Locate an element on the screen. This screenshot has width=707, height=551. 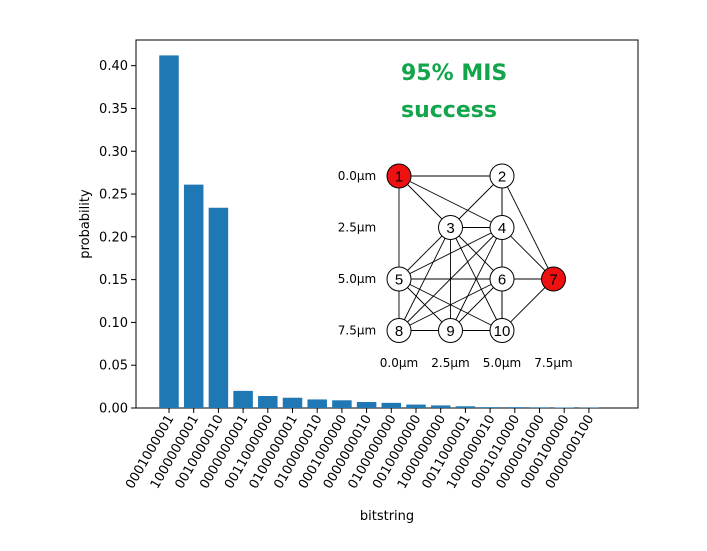
graph-x-label: 5.0μm is located at coordinates (502, 363).